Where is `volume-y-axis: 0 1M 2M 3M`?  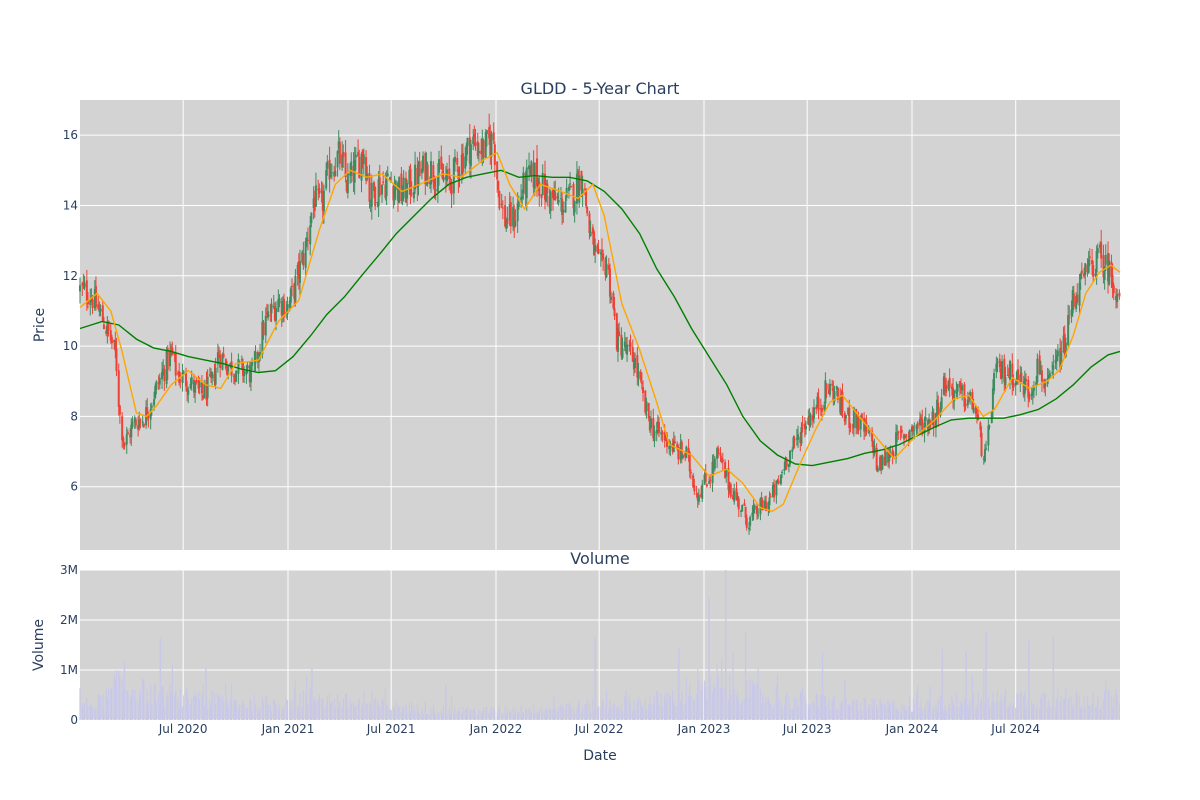
volume-y-axis: 0 1M 2M 3M is located at coordinates (69, 645).